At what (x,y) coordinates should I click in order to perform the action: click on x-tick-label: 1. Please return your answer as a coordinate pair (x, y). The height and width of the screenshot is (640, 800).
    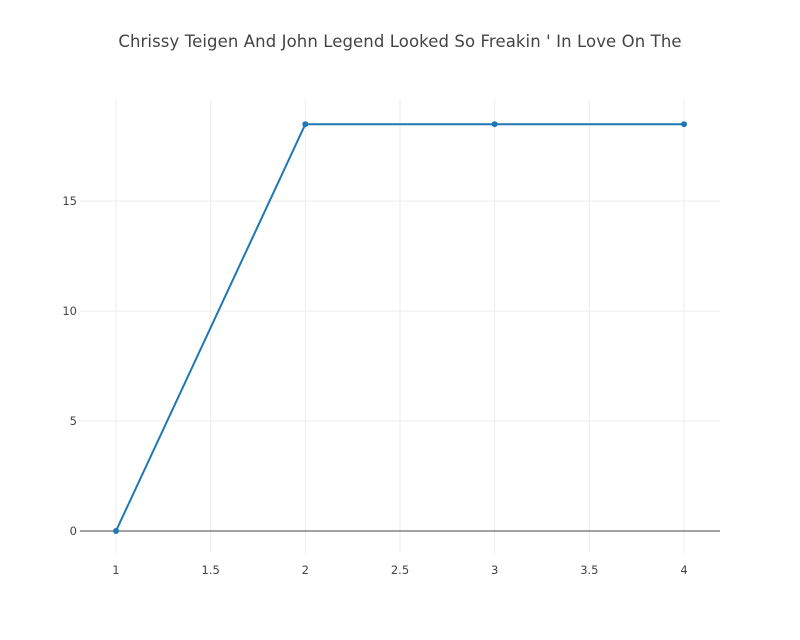
    Looking at the image, I should click on (115, 570).